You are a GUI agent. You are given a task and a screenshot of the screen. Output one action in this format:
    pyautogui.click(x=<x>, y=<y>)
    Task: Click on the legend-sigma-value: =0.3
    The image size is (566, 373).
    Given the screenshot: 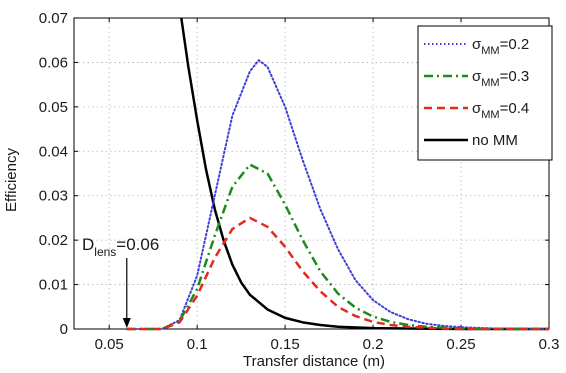 What is the action you would take?
    pyautogui.click(x=515, y=76)
    